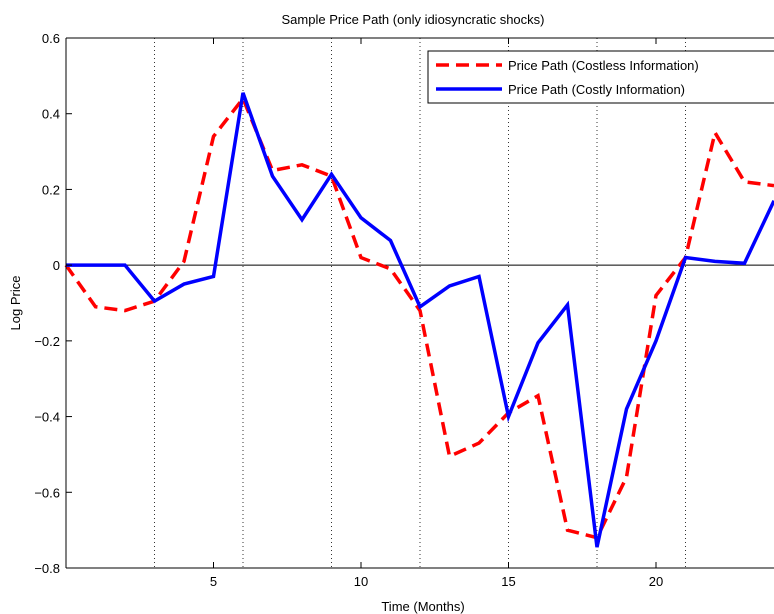  What do you see at coordinates (508, 581) in the screenshot?
I see `x-tick-label: 15` at bounding box center [508, 581].